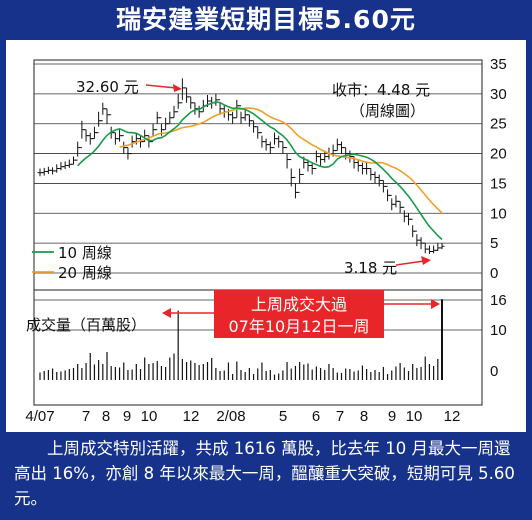 The image size is (532, 520). What do you see at coordinates (410, 263) in the screenshot?
I see `arrow-low` at bounding box center [410, 263].